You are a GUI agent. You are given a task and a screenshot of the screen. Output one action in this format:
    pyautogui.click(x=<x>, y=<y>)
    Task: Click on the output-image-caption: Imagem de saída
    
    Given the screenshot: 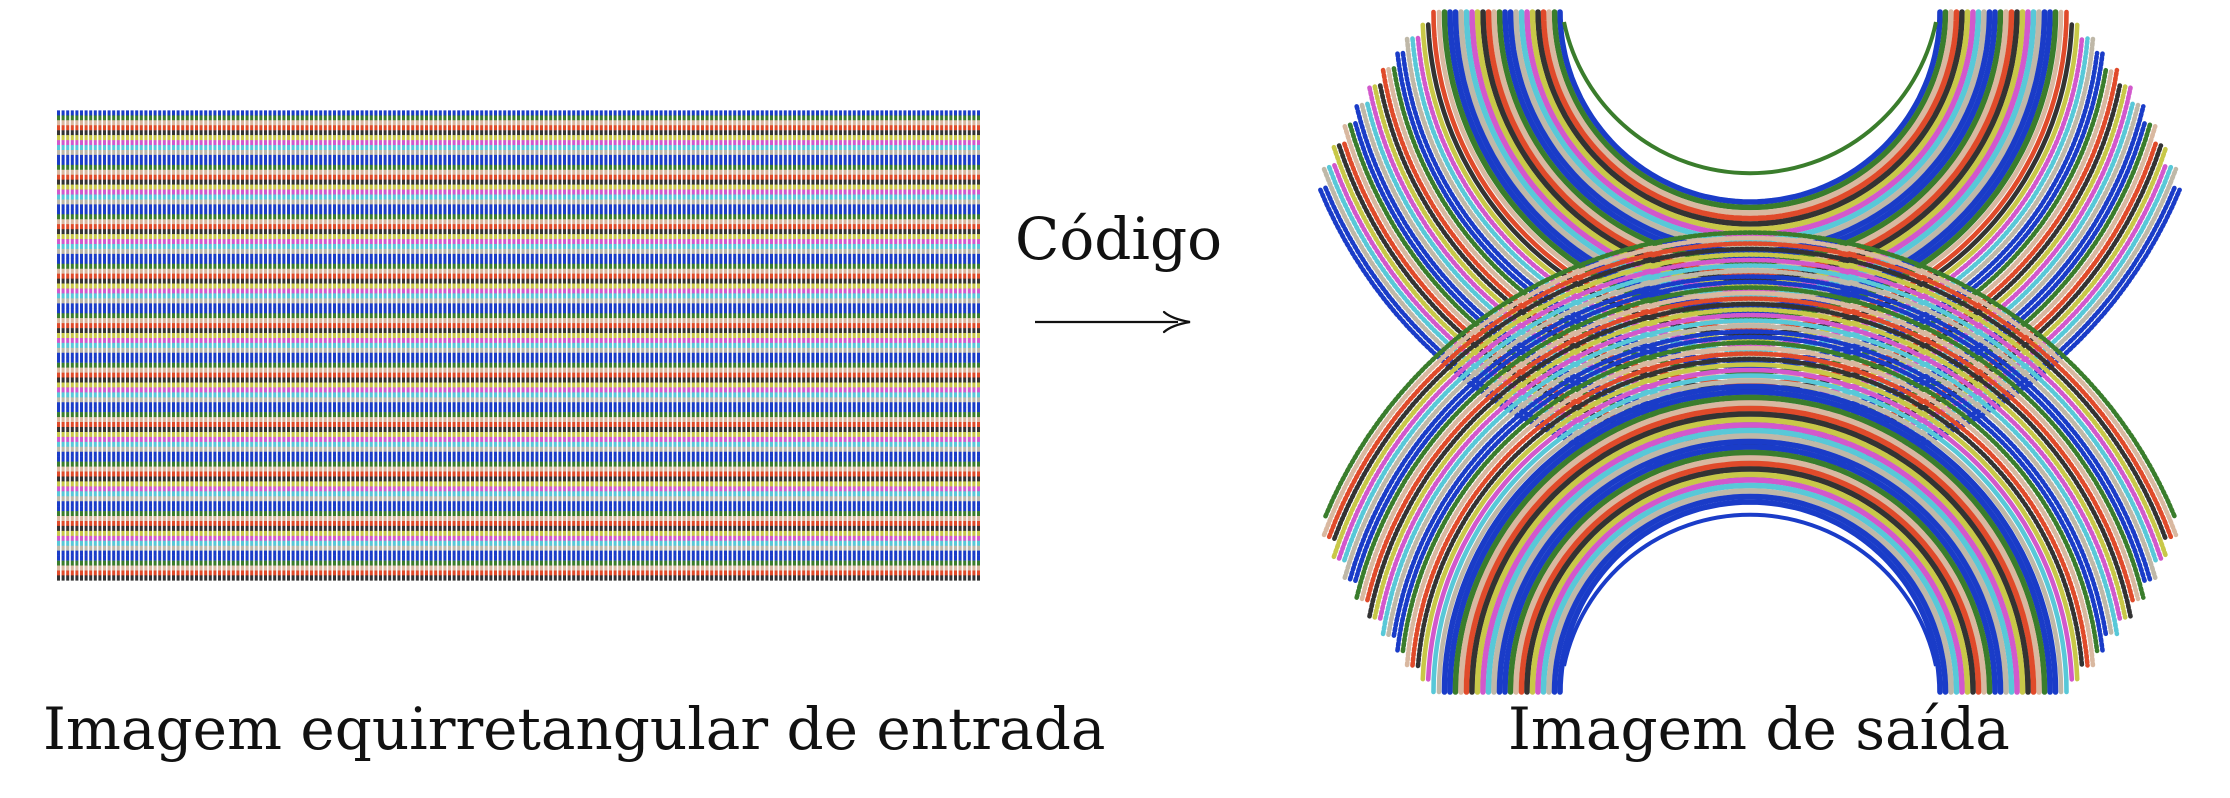 What is the action you would take?
    pyautogui.click(x=1759, y=729)
    